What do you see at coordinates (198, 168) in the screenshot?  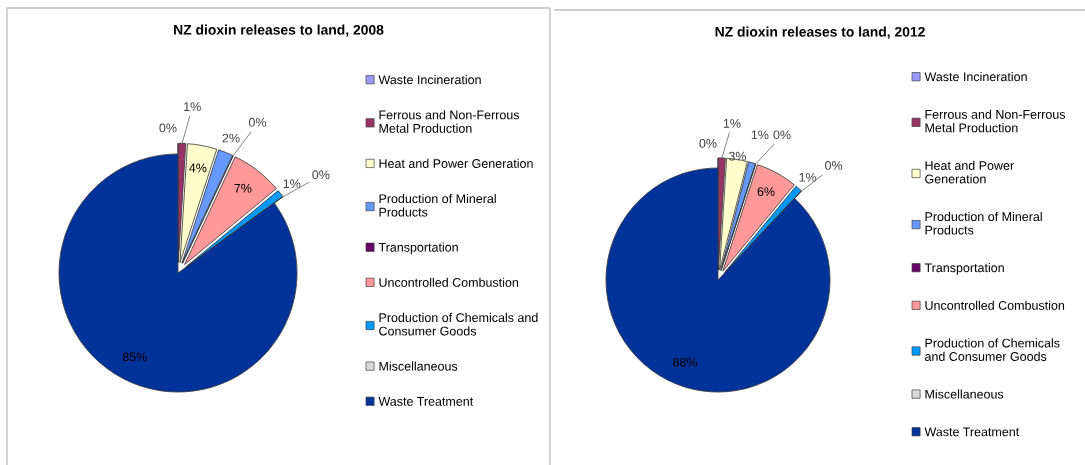 I see `data-label: 4%` at bounding box center [198, 168].